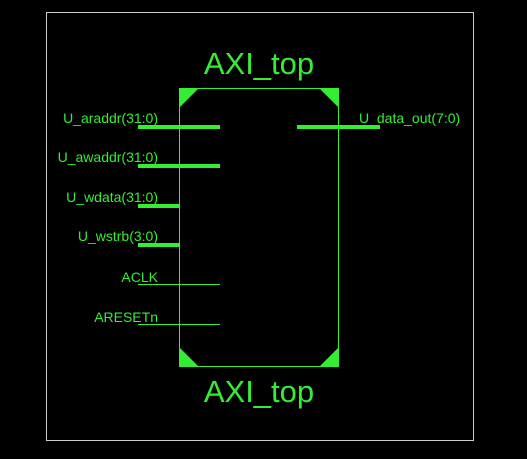 The width and height of the screenshot is (527, 459). I want to click on pin-label-u-wdata: U_wdata(31:0), so click(112, 197).